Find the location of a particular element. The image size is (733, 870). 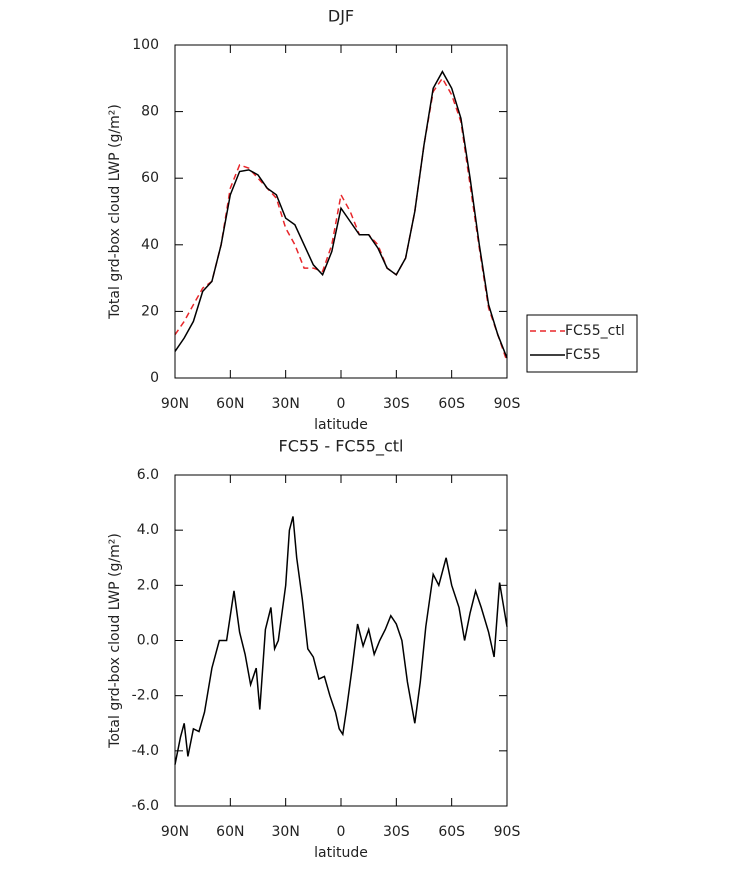

y-tick-label: 100 is located at coordinates (145, 45).